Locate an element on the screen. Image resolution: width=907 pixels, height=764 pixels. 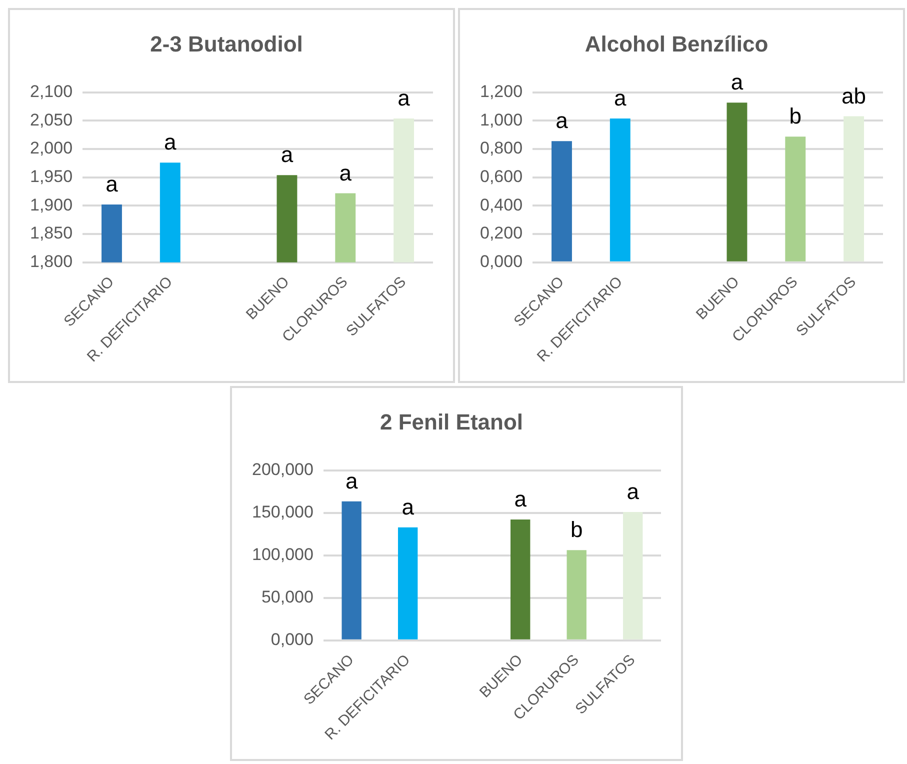
y-tick-label: 1,900 is located at coordinates (51, 204).